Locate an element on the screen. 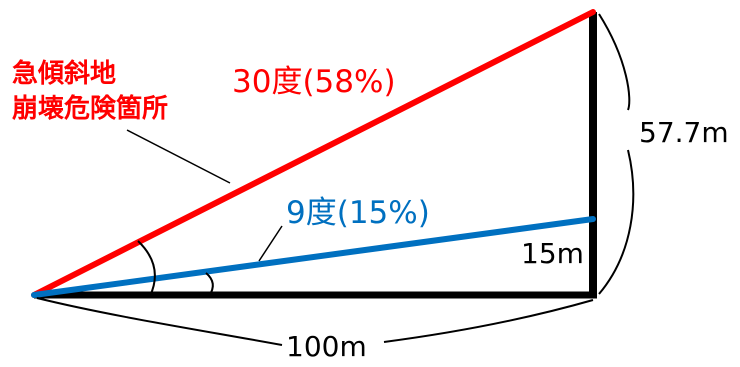  base-length-label: 100m is located at coordinates (326, 346).